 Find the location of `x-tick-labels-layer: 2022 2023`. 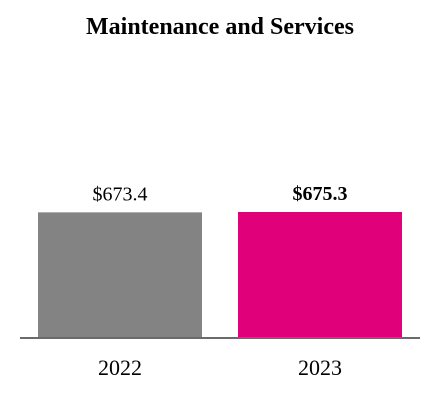

x-tick-labels-layer: 2022 2023 is located at coordinates (220, 367).